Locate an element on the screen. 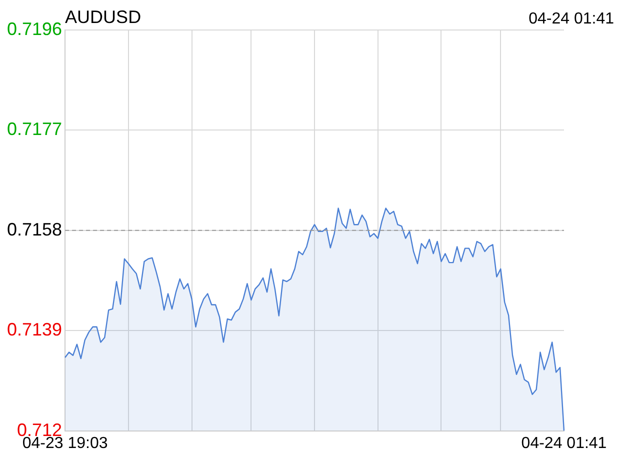 This screenshot has width=620, height=460. y-tick-label: 0.7196 is located at coordinates (34, 28).